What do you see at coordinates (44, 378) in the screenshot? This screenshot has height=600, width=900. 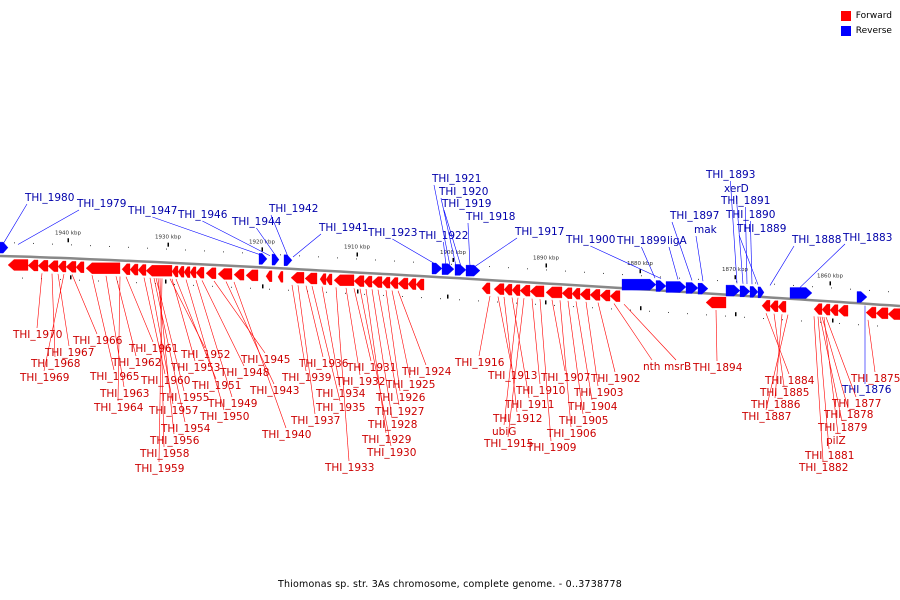 I see `forward-gene-label: THI_1969` at bounding box center [44, 378].